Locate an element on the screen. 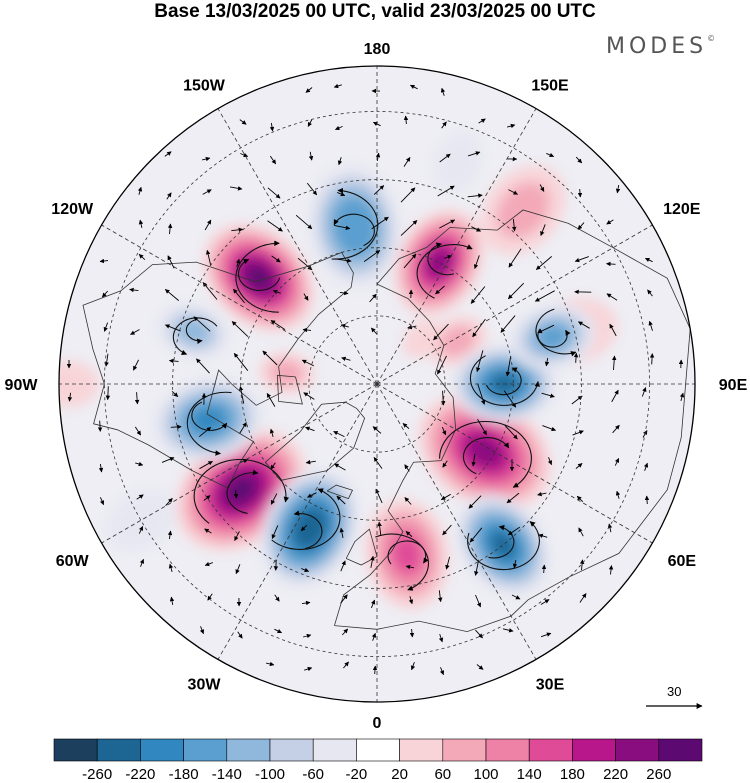  longitude-label: 30W is located at coordinates (205, 685).